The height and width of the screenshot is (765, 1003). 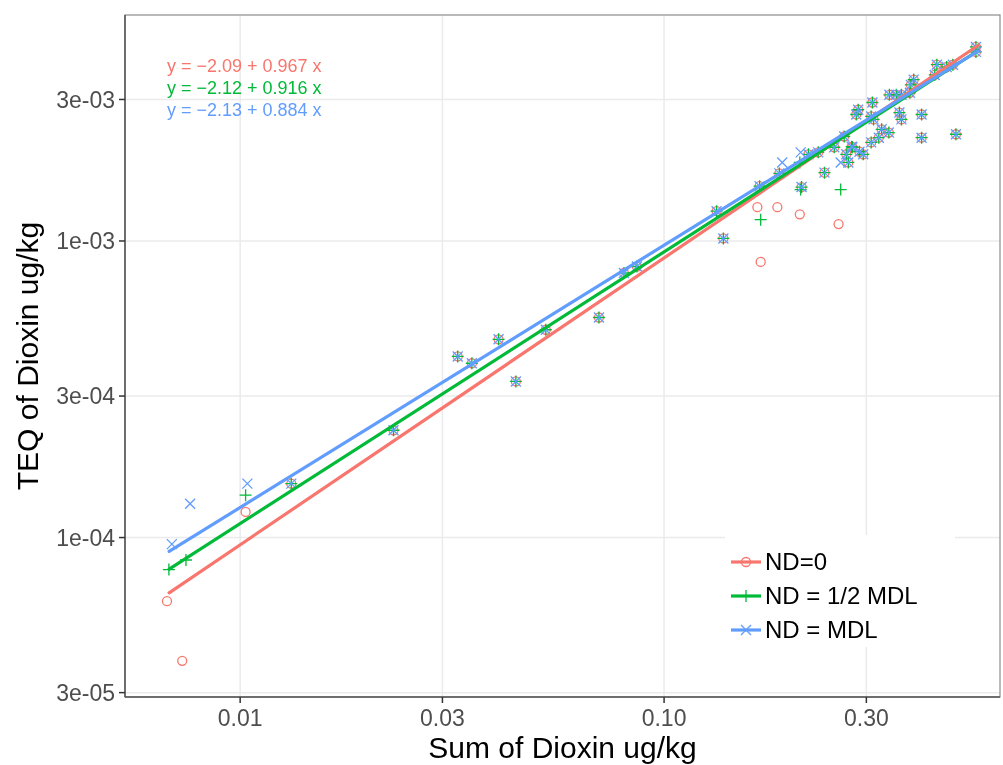 I want to click on annotation: y = −2.12 + 0.916 x, so click(x=244, y=88).